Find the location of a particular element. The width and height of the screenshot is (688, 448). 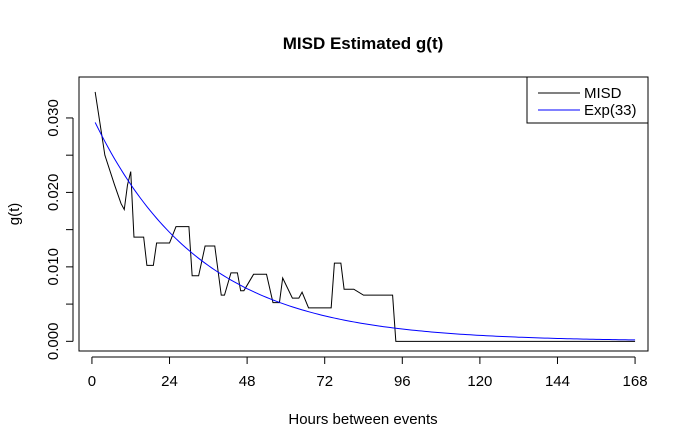

legend: MISD Exp(33) is located at coordinates (587, 100).